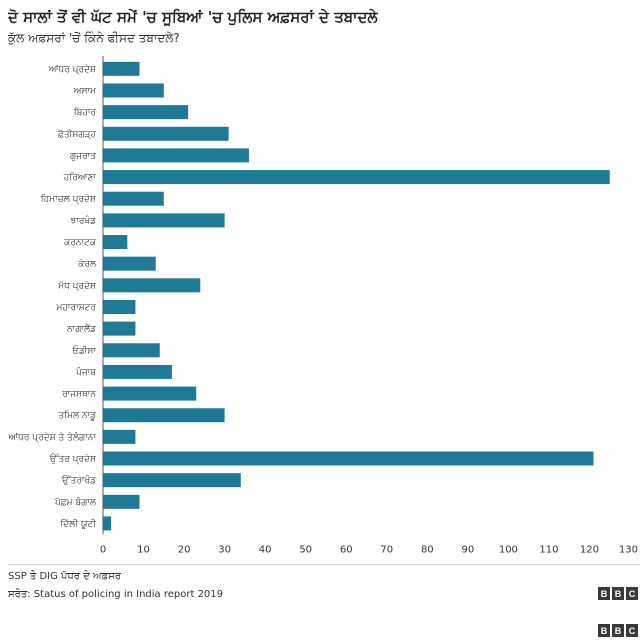 This screenshot has width=640, height=640. I want to click on category-label: ਮੱਧ ਪ੍ਰਦੇਸ਼, so click(77, 285).